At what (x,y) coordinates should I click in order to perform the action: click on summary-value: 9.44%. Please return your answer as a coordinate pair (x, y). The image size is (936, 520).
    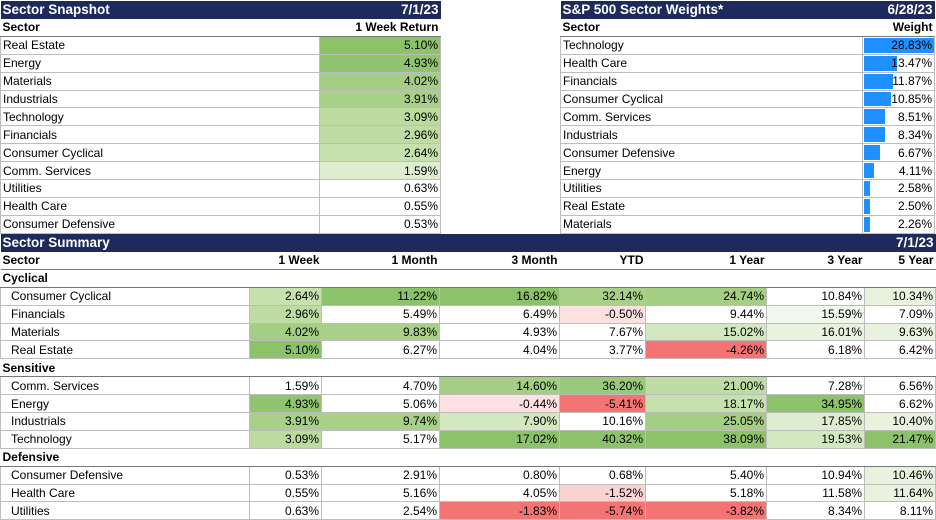
    Looking at the image, I should click on (706, 314).